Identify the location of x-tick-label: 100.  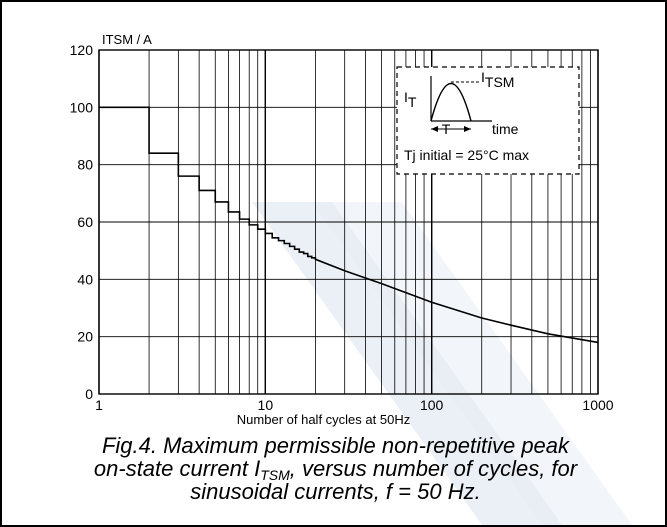
(432, 405).